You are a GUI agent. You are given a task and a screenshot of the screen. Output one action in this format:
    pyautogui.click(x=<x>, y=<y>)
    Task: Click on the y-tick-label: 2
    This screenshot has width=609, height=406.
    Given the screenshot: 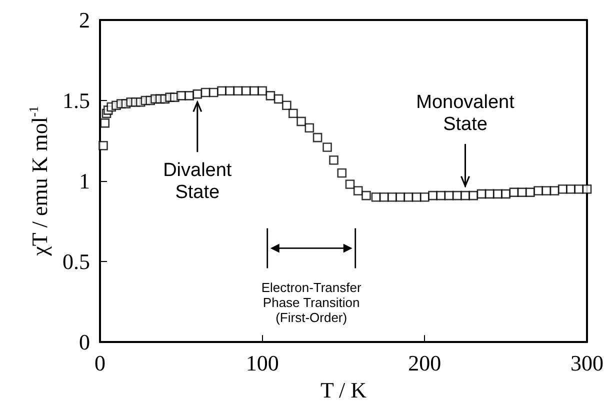 What is the action you would take?
    pyautogui.click(x=84, y=20)
    